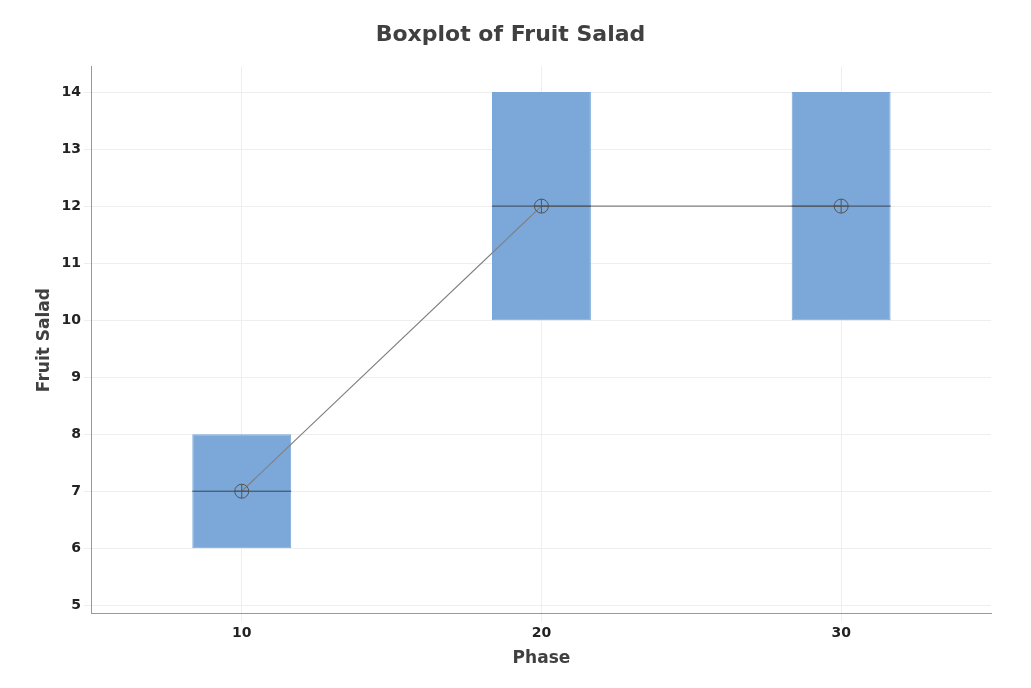 The width and height of the screenshot is (1031, 688). What do you see at coordinates (541, 657) in the screenshot?
I see `x-axis-title: Phase` at bounding box center [541, 657].